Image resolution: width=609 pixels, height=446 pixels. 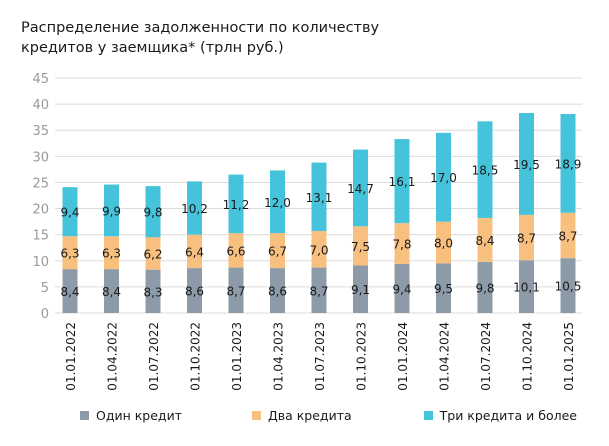 I want to click on data-label: 8,0, so click(x=443, y=244).